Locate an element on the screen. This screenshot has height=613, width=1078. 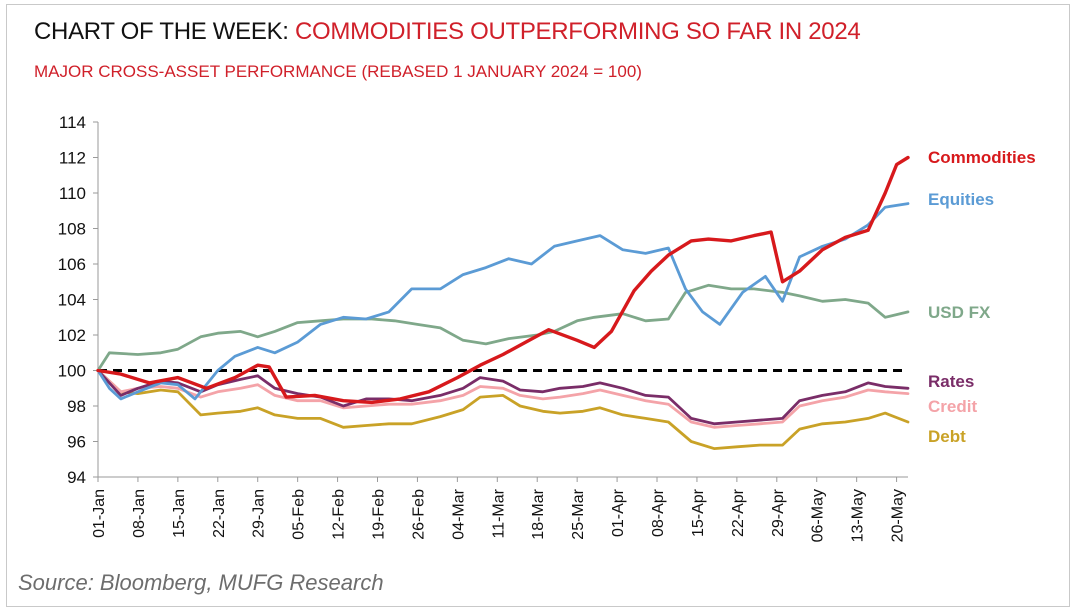
x-tick-label: 29-Jan is located at coordinates (259, 513).